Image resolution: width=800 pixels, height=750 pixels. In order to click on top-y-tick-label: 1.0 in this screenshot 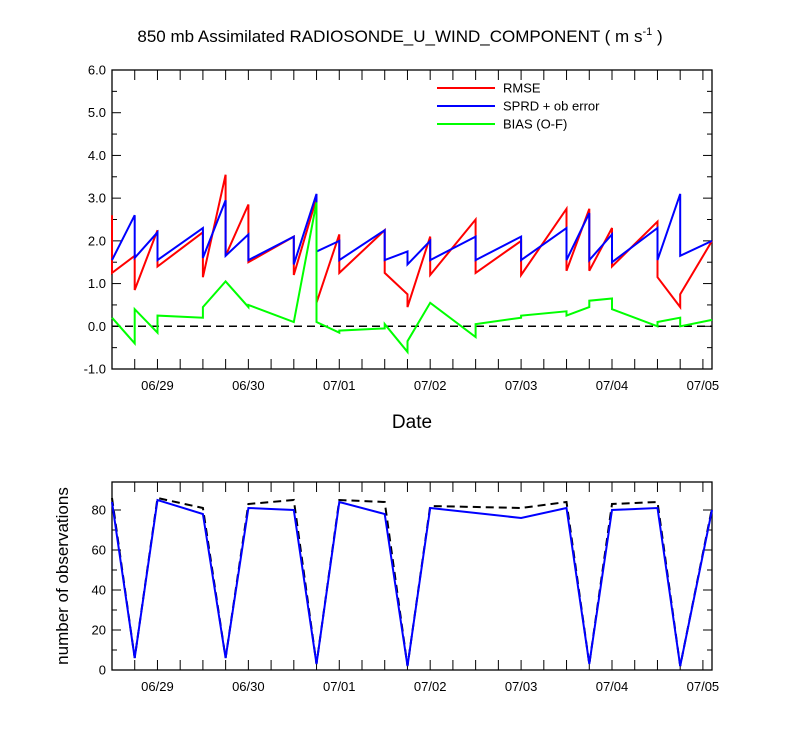, I will do `click(97, 283)`.